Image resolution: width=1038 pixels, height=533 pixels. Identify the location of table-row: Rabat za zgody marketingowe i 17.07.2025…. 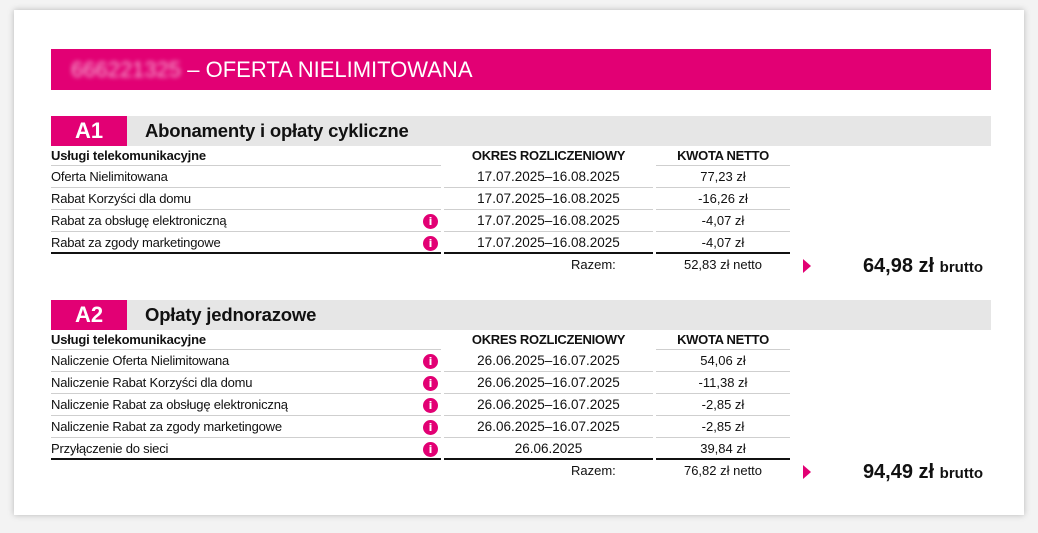
(521, 243).